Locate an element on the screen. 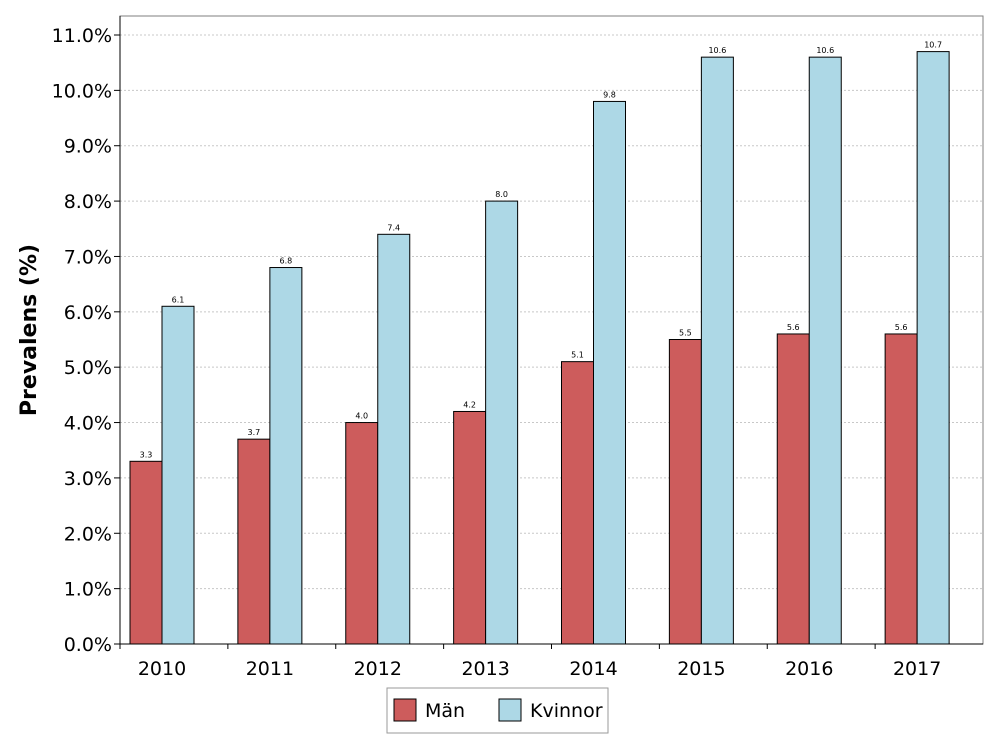  x-tick-label: 2010 is located at coordinates (162, 669).